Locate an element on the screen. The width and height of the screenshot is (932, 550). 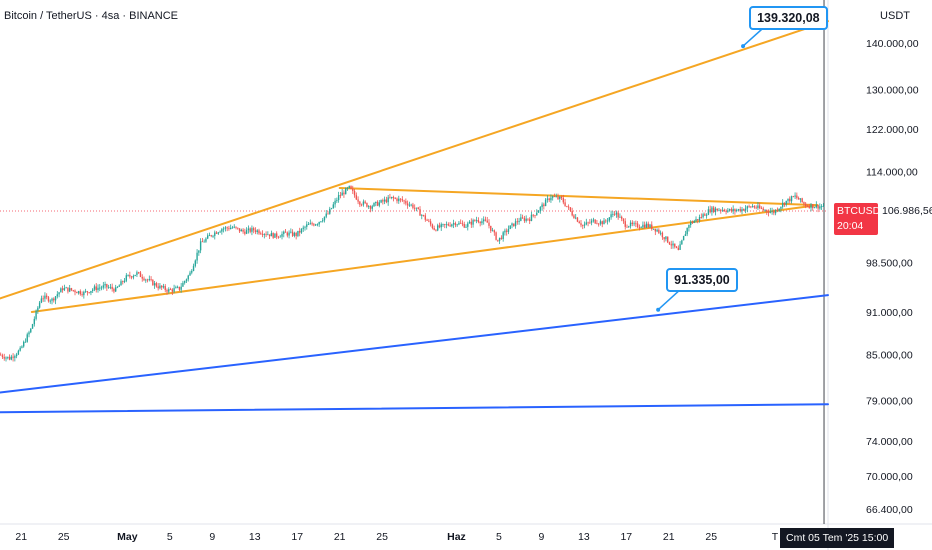
x-tick-label: 21 is located at coordinates (21, 537).